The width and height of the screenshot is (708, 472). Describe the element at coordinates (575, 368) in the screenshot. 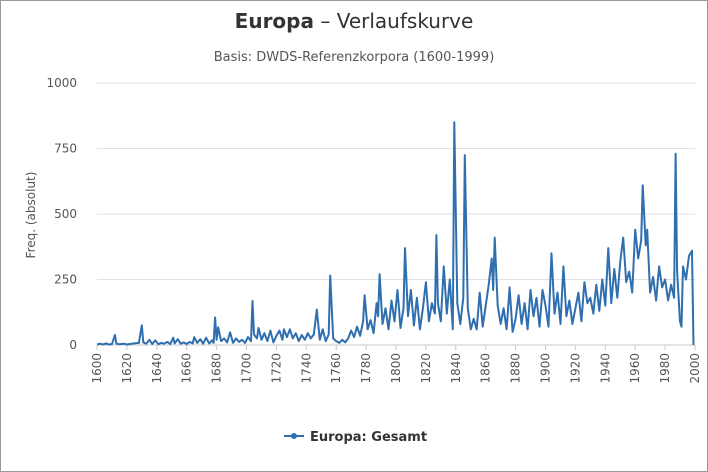

I see `x-tick-label: 1920` at that location.